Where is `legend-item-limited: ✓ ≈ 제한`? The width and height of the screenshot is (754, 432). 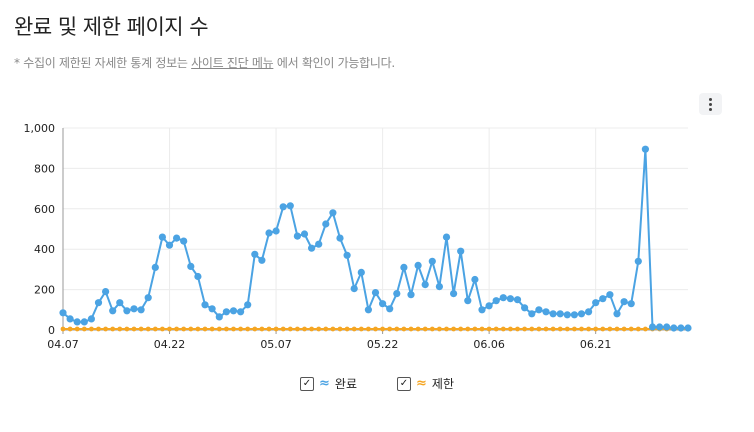
legend-item-limited: ✓ ≈ 제한 is located at coordinates (425, 383).